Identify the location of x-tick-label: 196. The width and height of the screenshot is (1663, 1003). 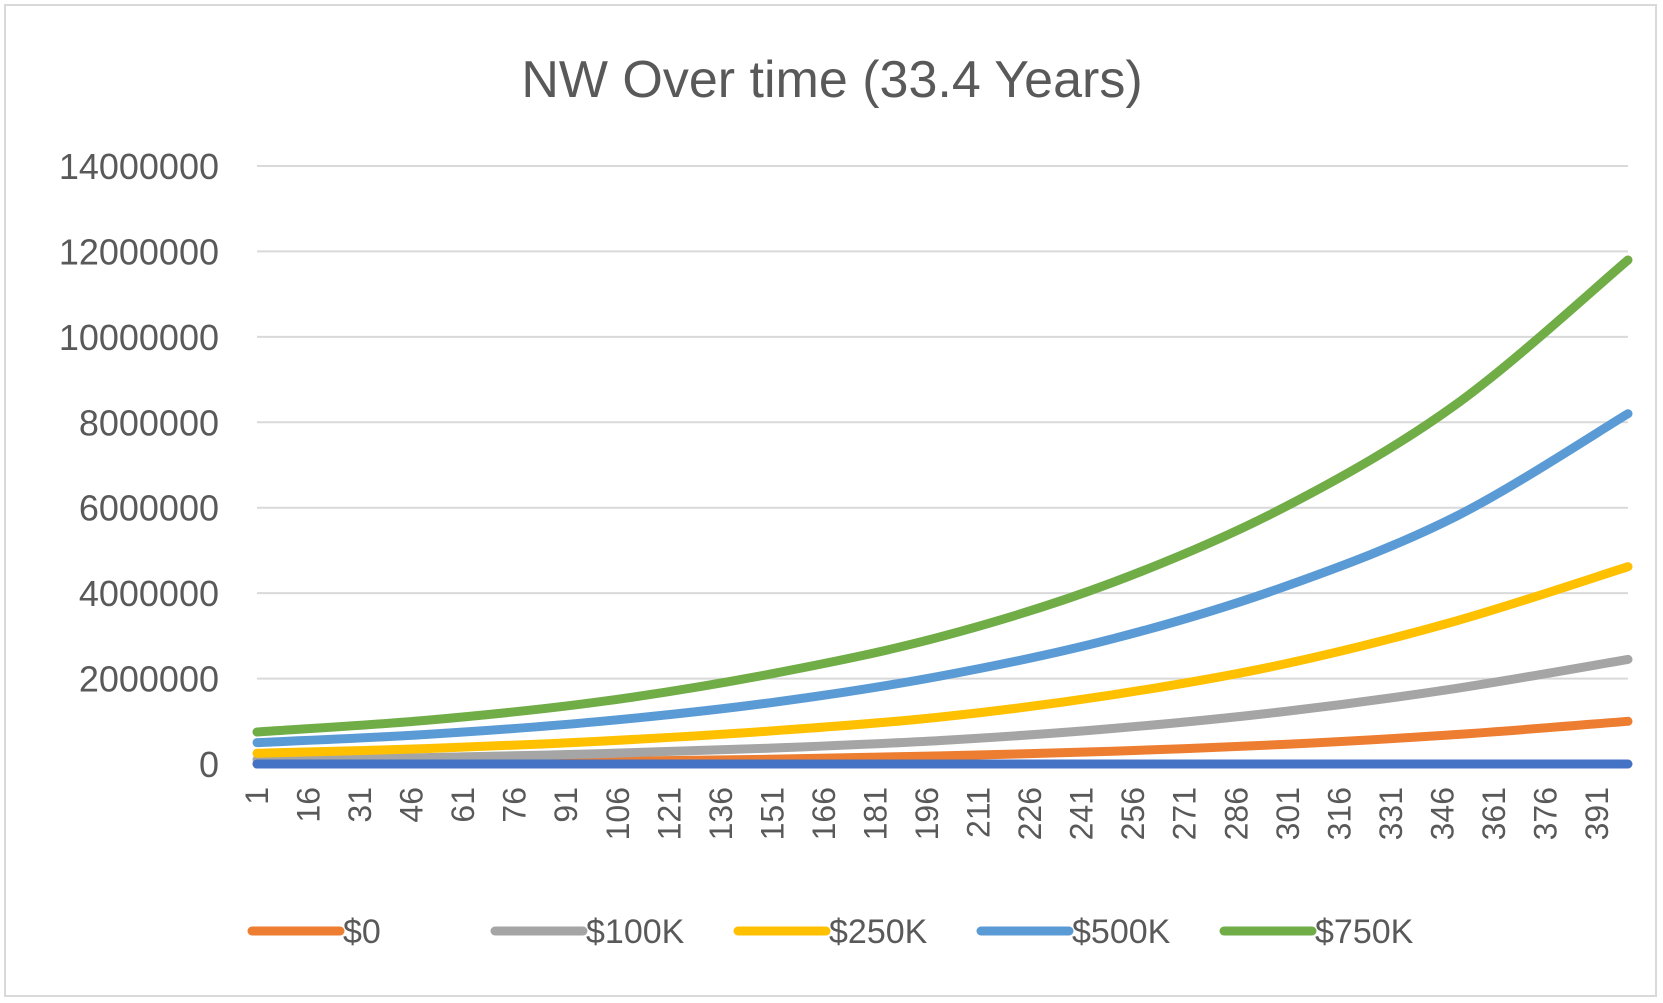
(927, 813).